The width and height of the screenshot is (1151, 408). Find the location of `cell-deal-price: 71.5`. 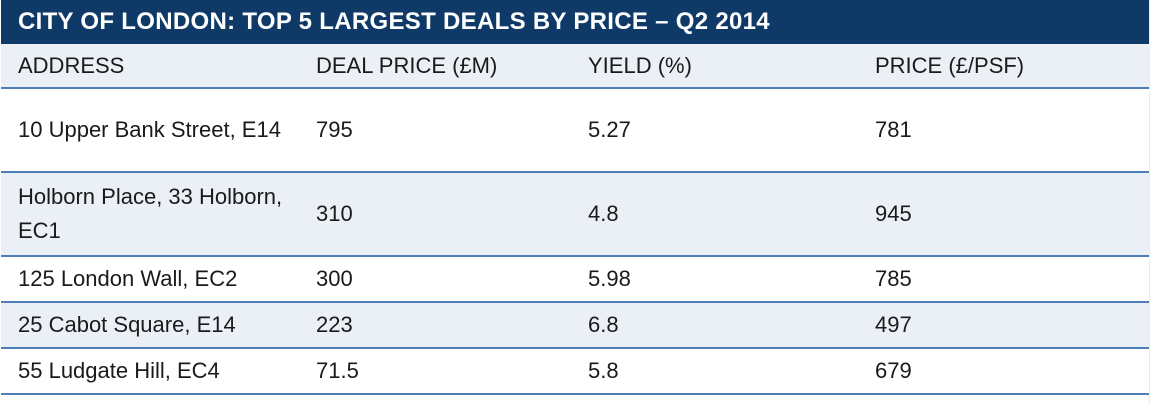

cell-deal-price: 71.5 is located at coordinates (435, 371).